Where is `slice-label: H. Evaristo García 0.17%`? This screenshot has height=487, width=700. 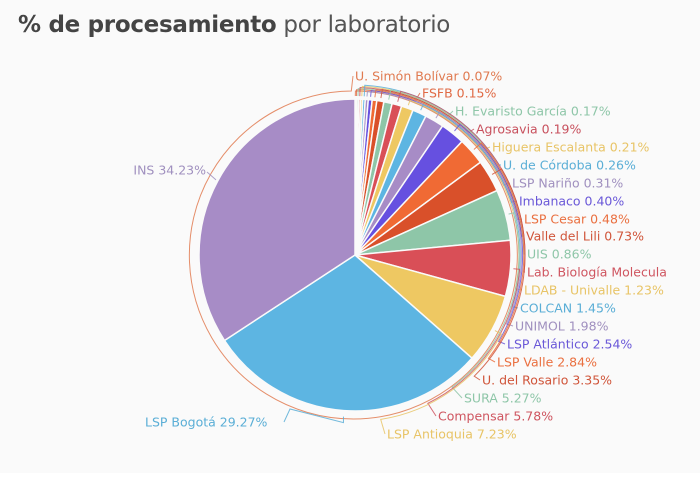
slice-label: H. Evaristo García 0.17% is located at coordinates (533, 111).